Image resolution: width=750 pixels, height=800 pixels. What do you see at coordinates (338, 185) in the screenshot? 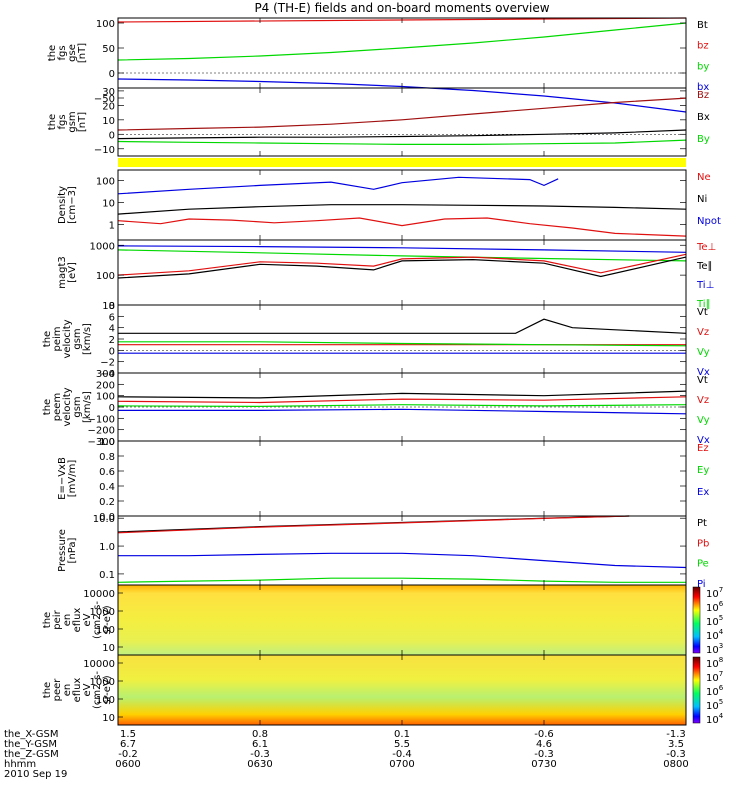
I see `series-Npot` at bounding box center [338, 185].